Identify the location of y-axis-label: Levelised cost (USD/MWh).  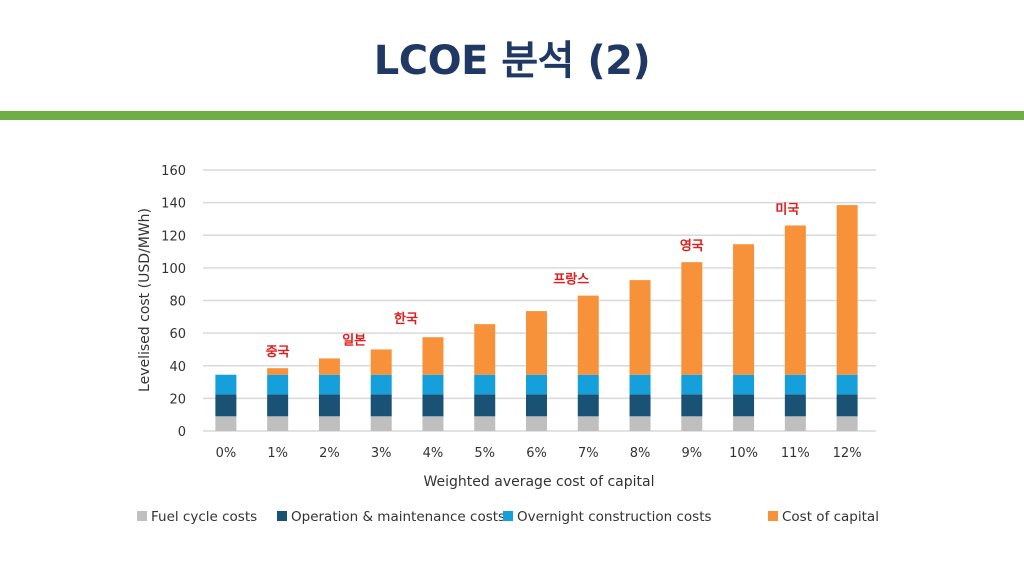
(145, 300).